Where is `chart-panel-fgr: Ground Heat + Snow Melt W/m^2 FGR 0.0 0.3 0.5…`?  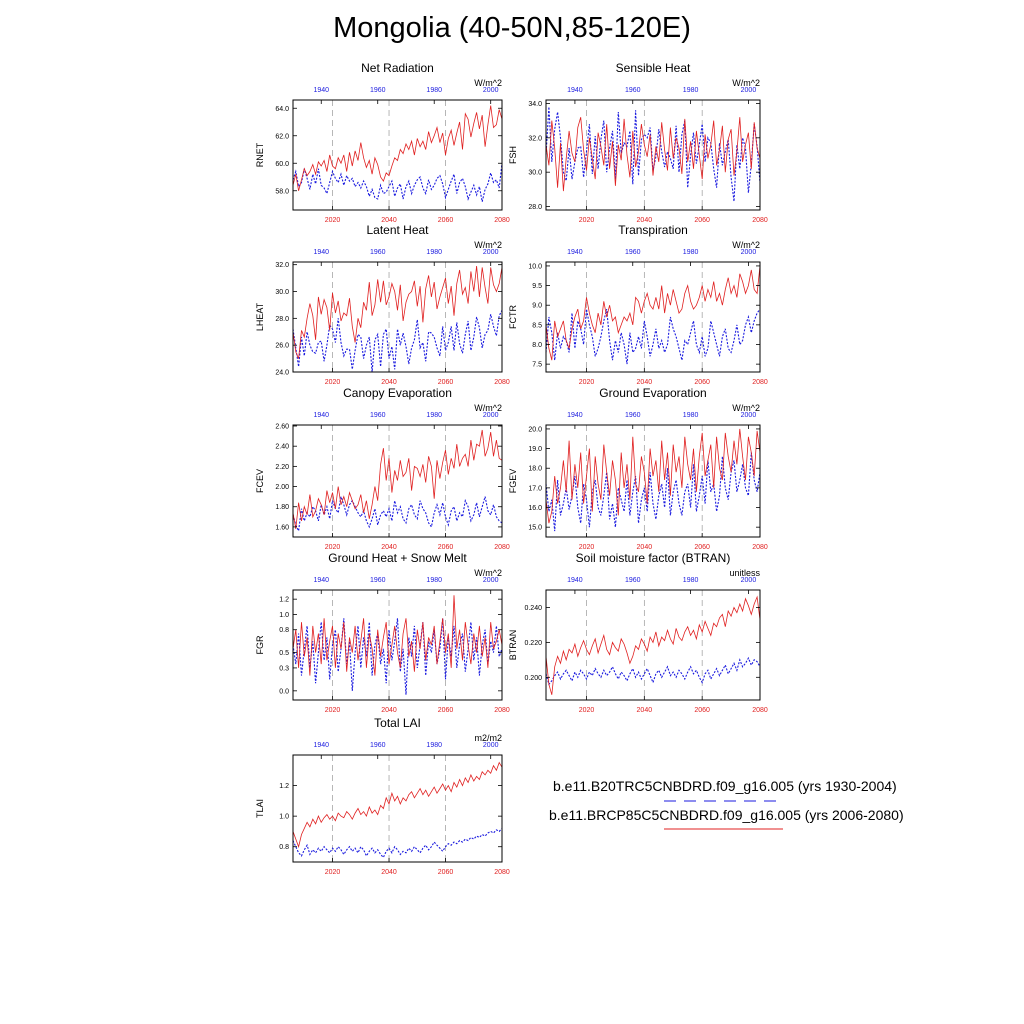 chart-panel-fgr: Ground Heat + Snow Melt W/m^2 FGR 0.0 0.3 0.5… is located at coordinates (382, 632).